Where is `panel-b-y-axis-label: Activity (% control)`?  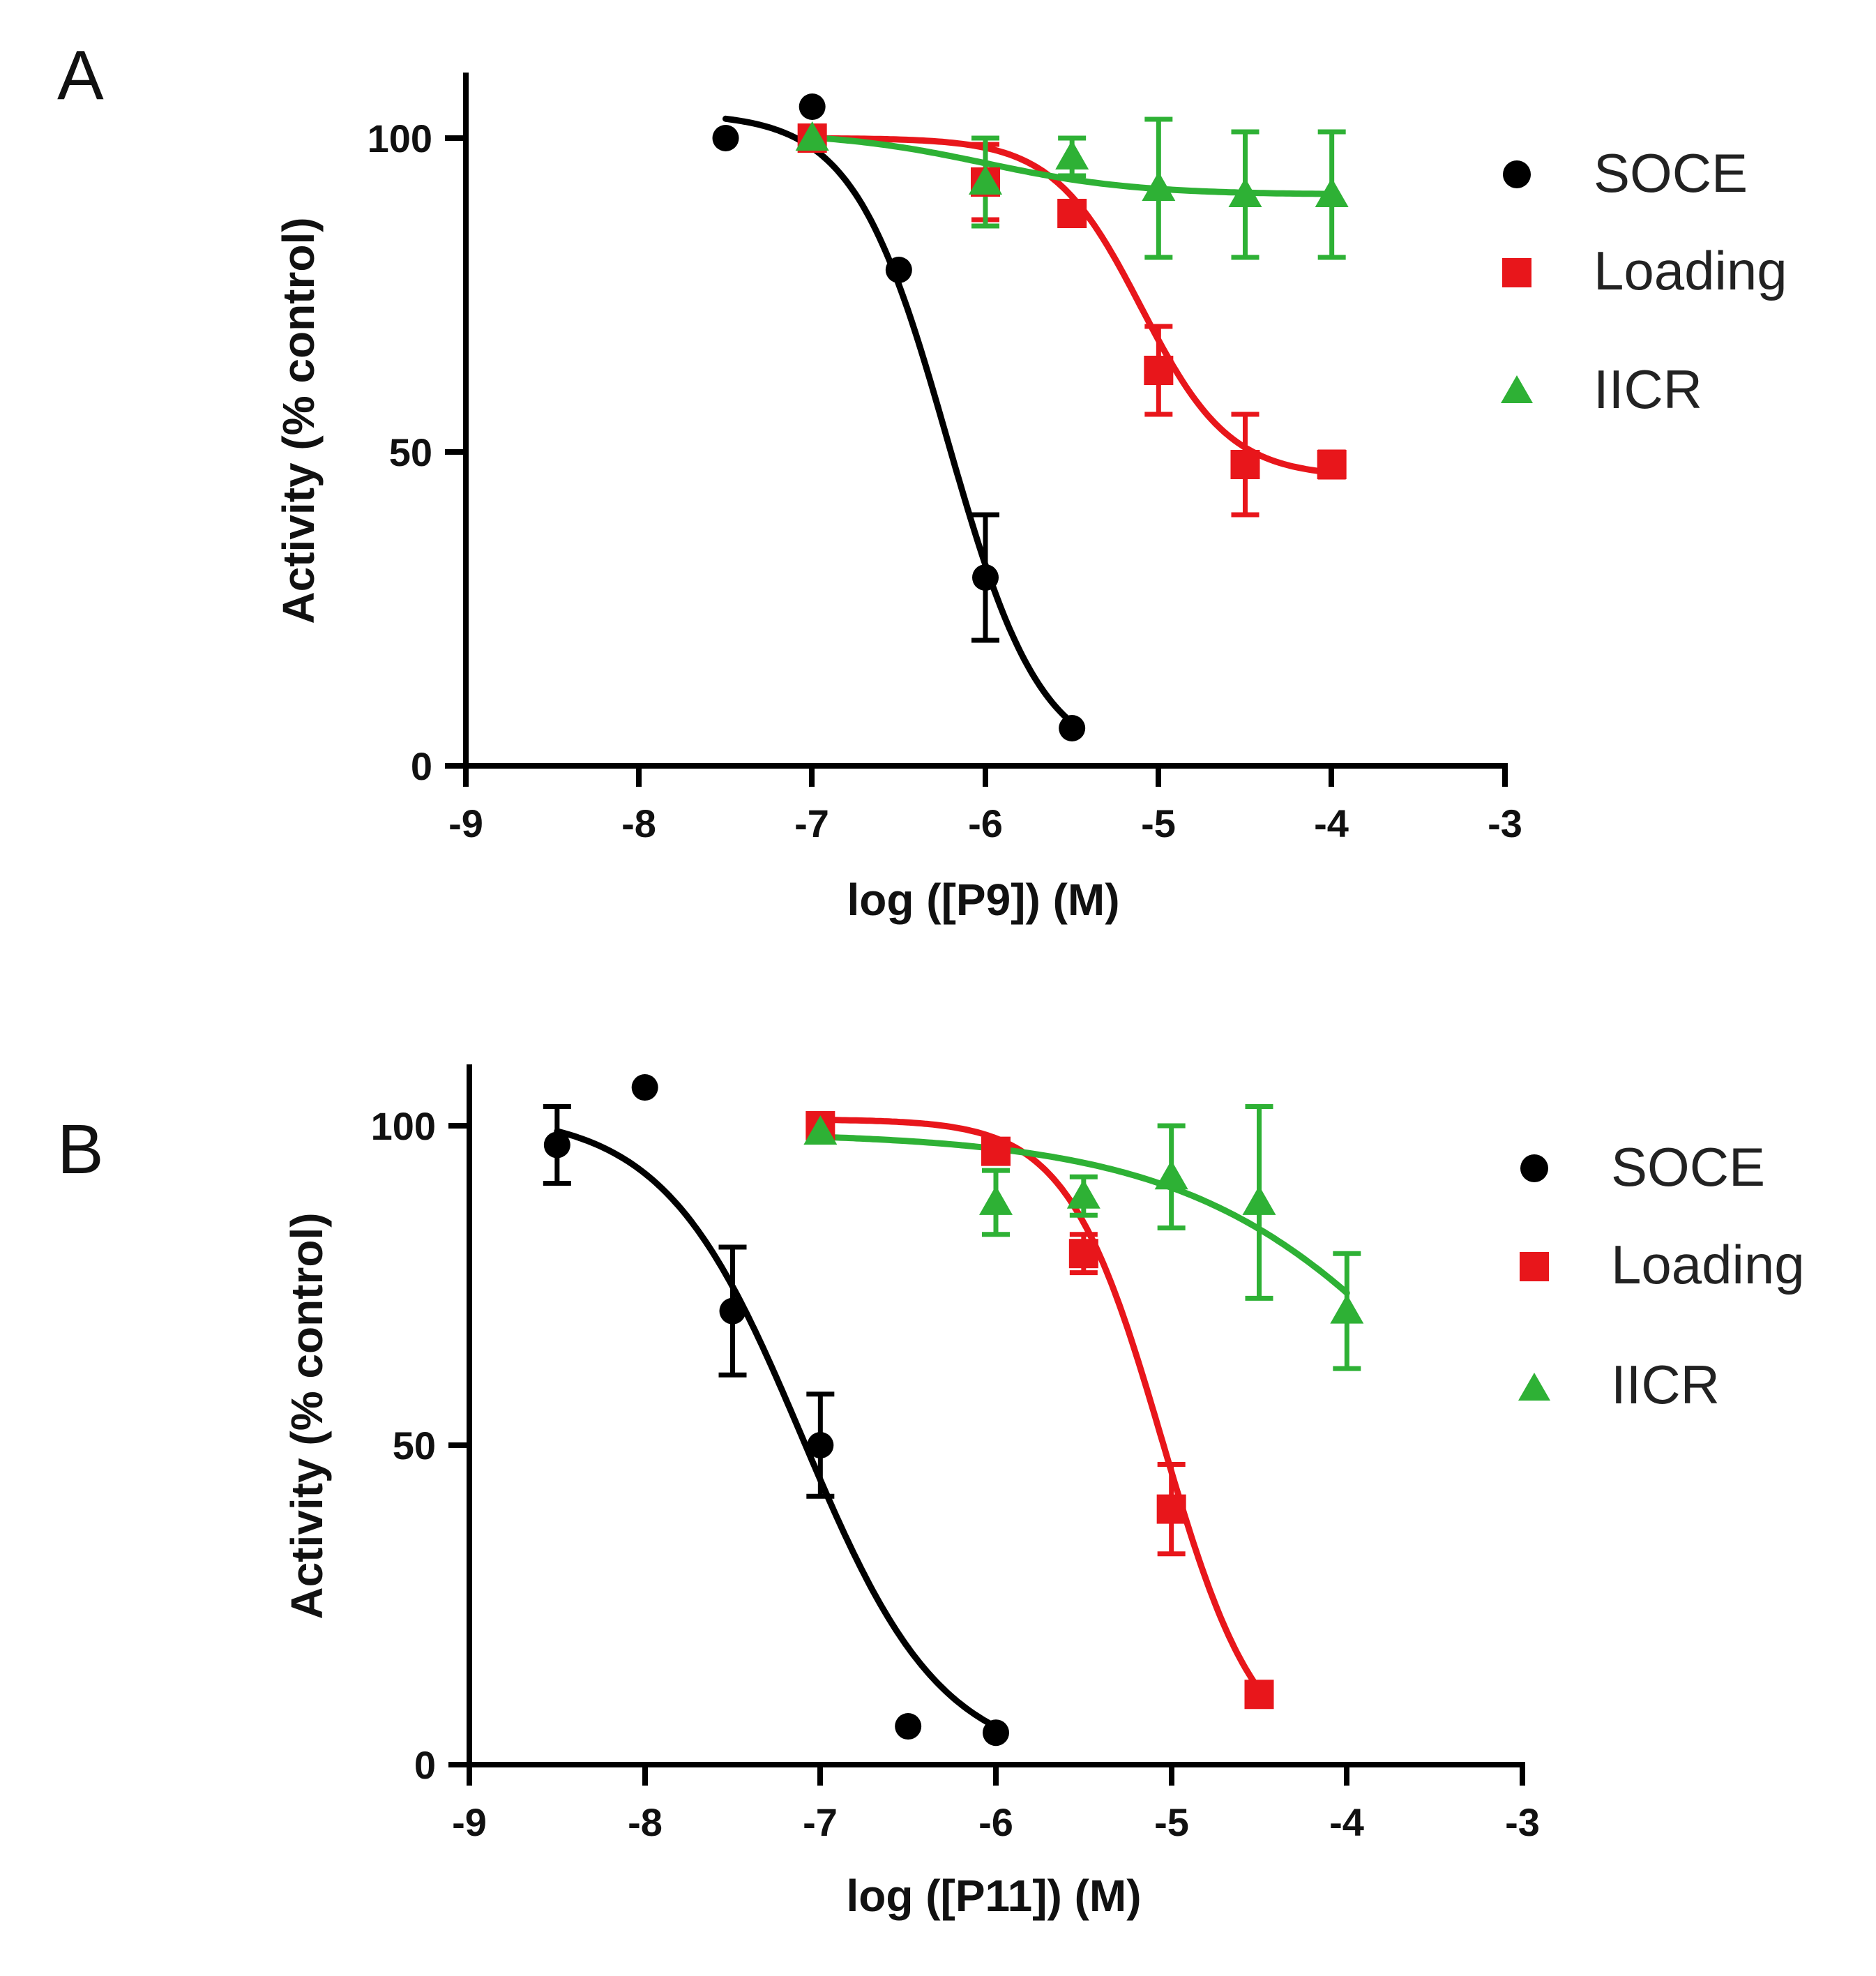
panel-b-y-axis-label: Activity (% control) is located at coordinates (307, 1415).